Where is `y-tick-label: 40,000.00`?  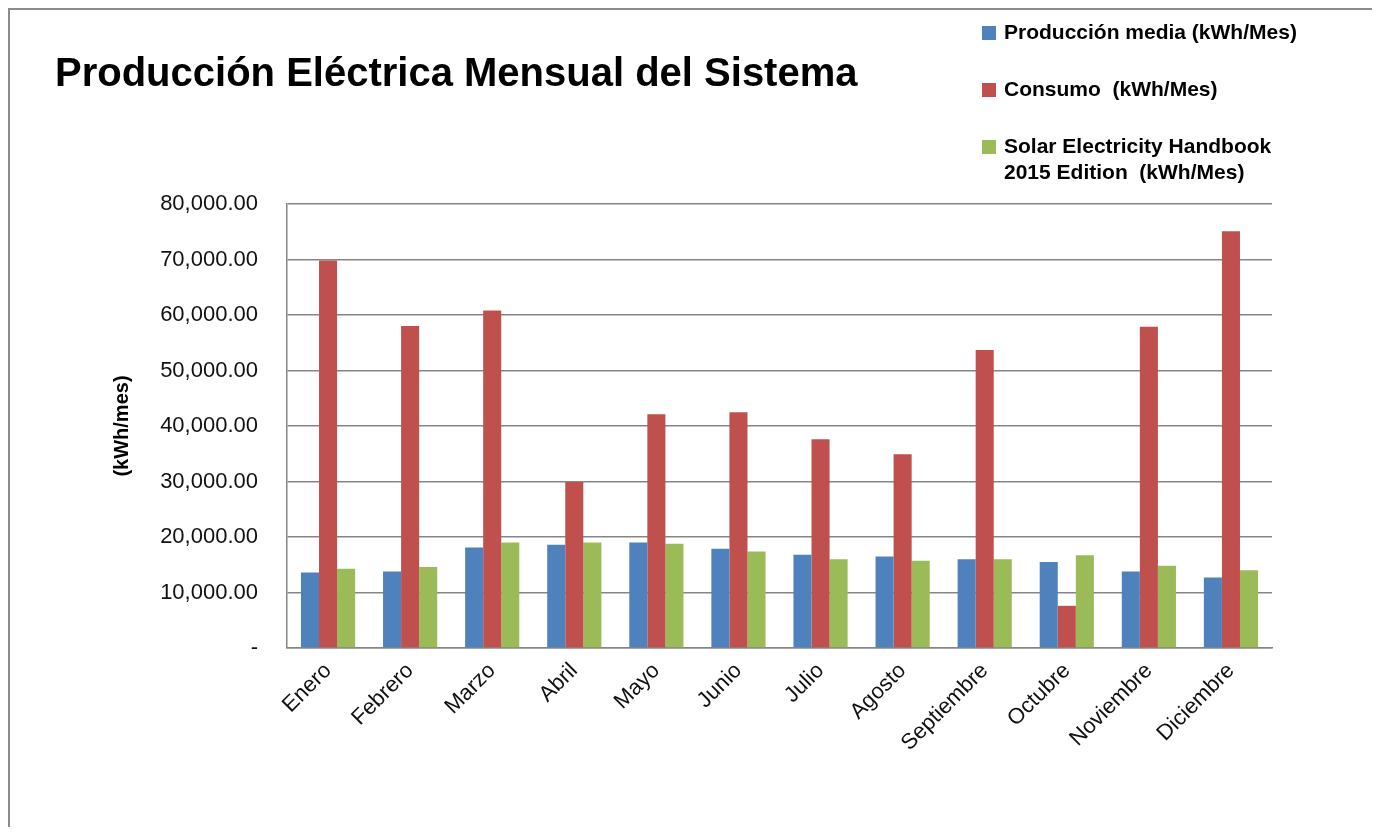 y-tick-label: 40,000.00 is located at coordinates (209, 425).